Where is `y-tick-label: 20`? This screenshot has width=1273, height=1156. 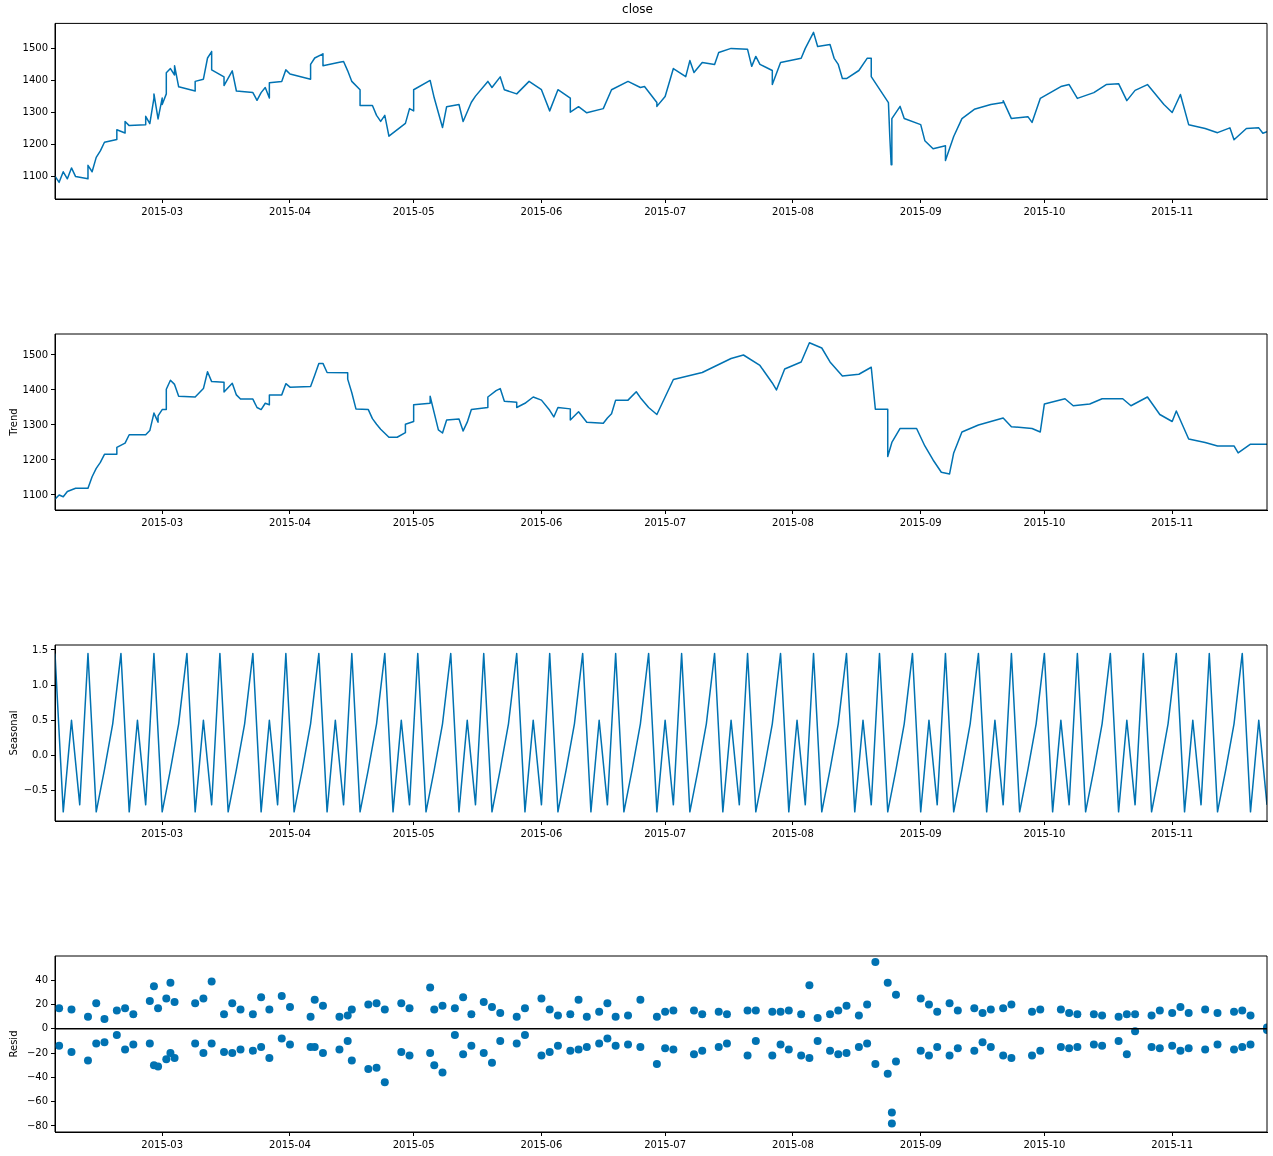 y-tick-label: 20 is located at coordinates (41, 1004).